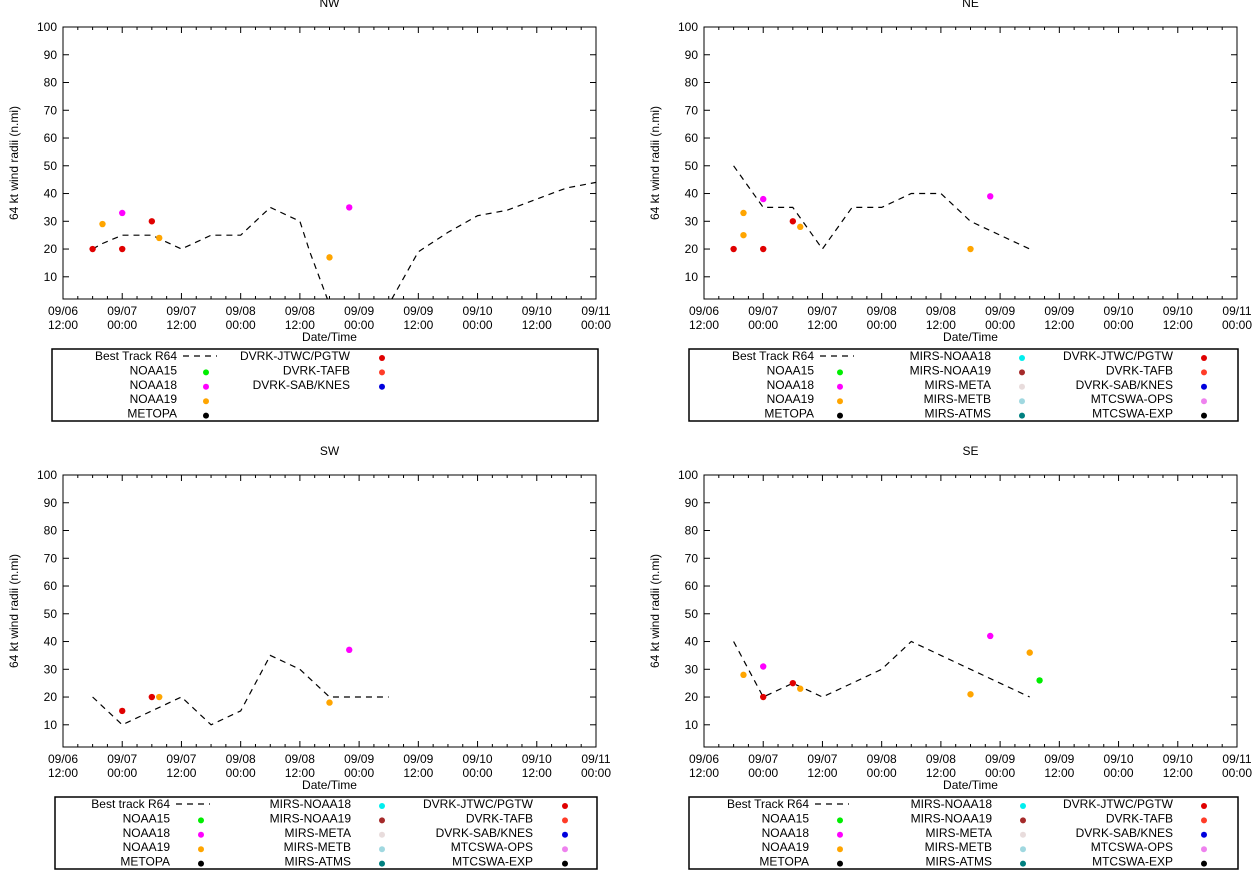  Describe the element at coordinates (14, 611) in the screenshot. I see `y-axis-label: 64 kt wind radii (n.mi)` at that location.